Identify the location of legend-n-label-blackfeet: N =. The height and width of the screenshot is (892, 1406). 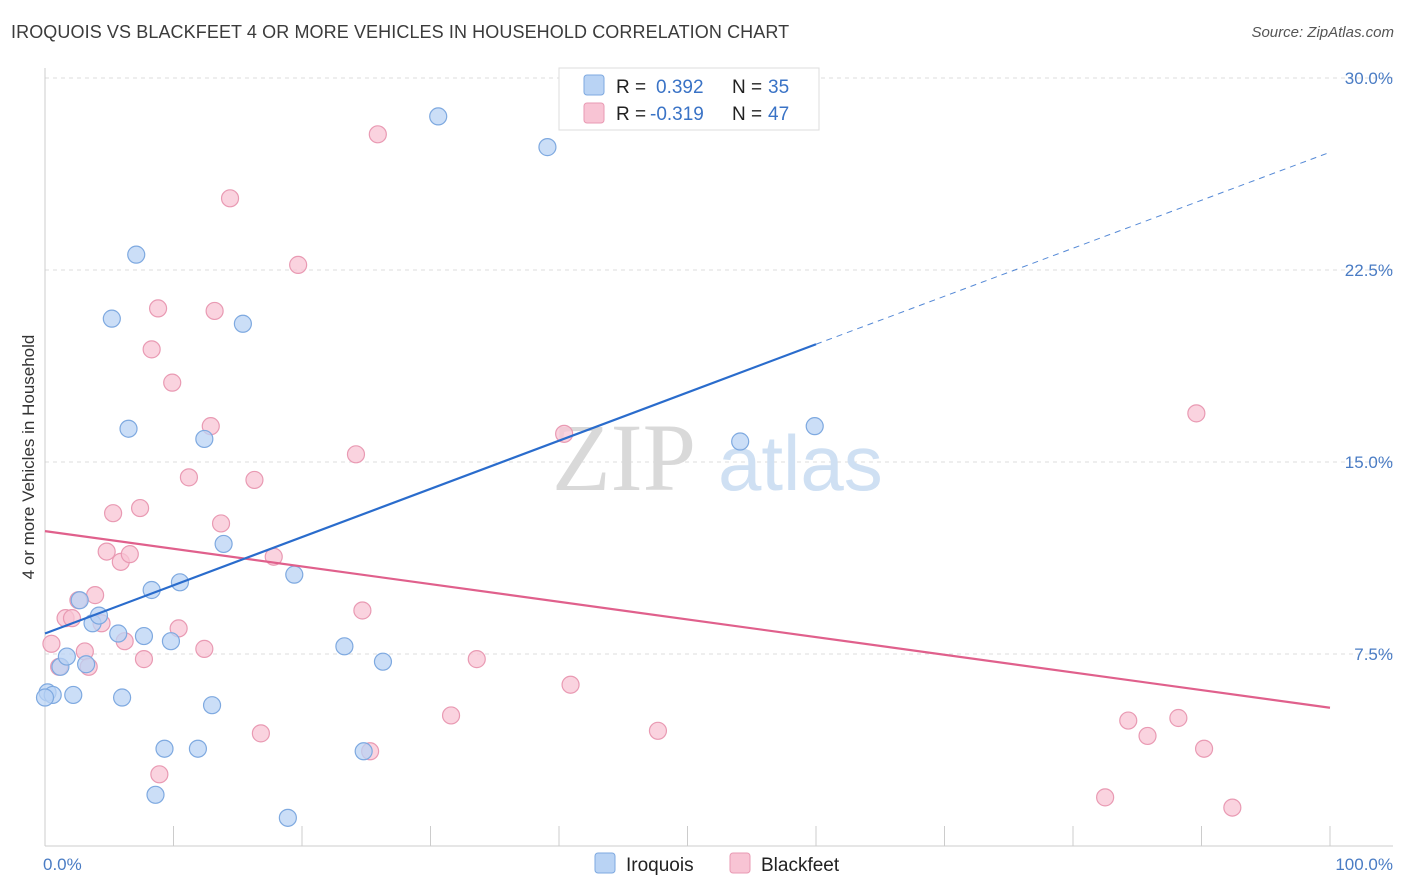
(747, 114).